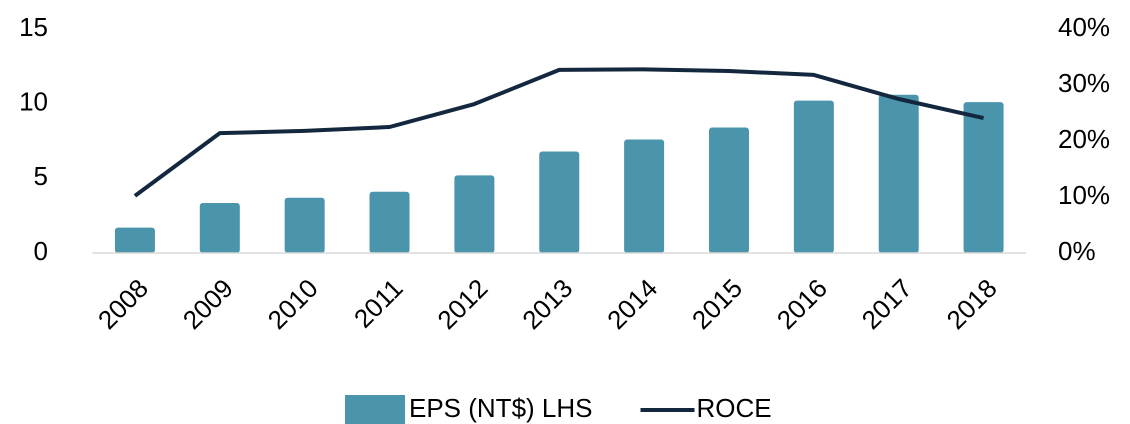 The image size is (1130, 424). What do you see at coordinates (972, 304) in the screenshot?
I see `x-tick-label: 2018` at bounding box center [972, 304].